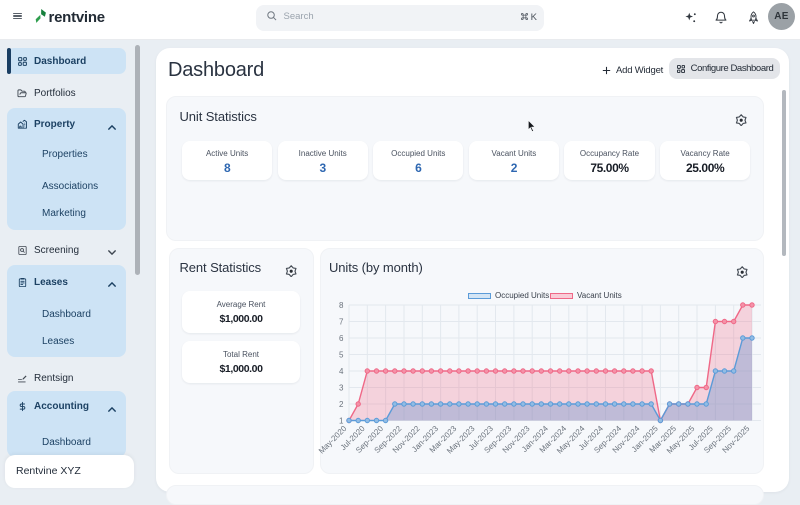 The height and width of the screenshot is (505, 800). Describe the element at coordinates (341, 404) in the screenshot. I see `svg-text: 2` at that location.